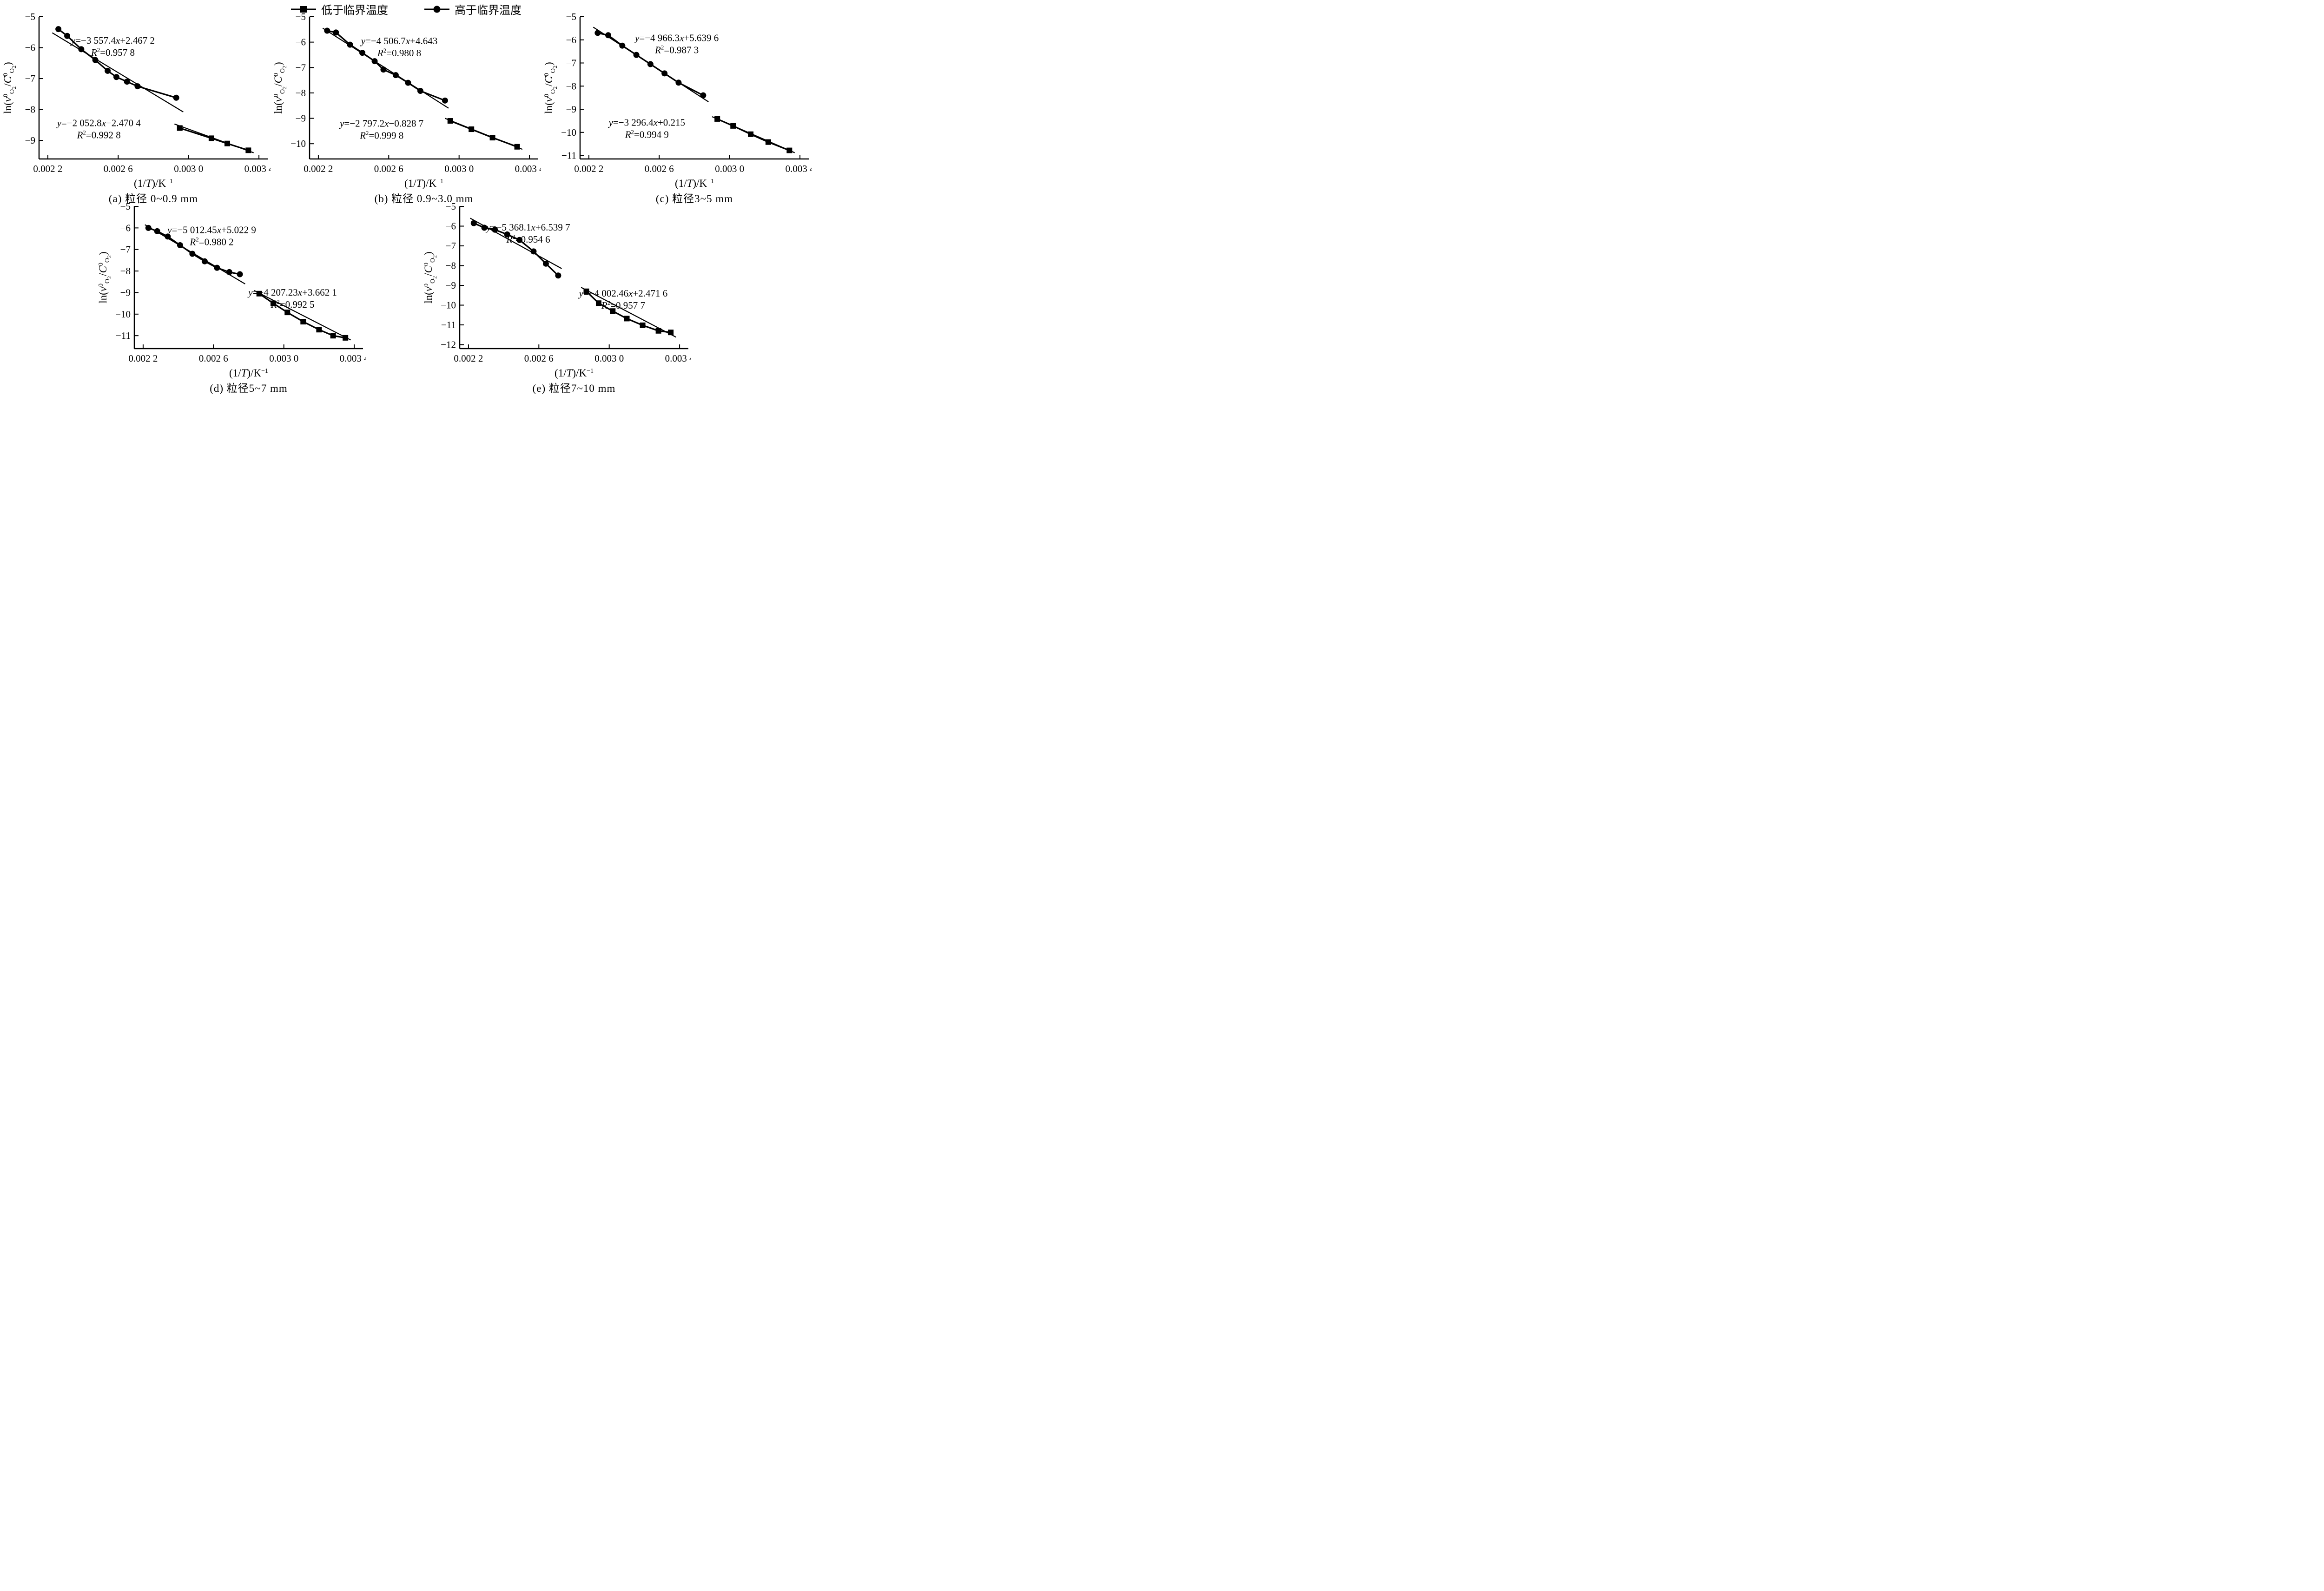  I want to click on equation-label: y=−3 557.4x+2.467 2, so click(112, 40).